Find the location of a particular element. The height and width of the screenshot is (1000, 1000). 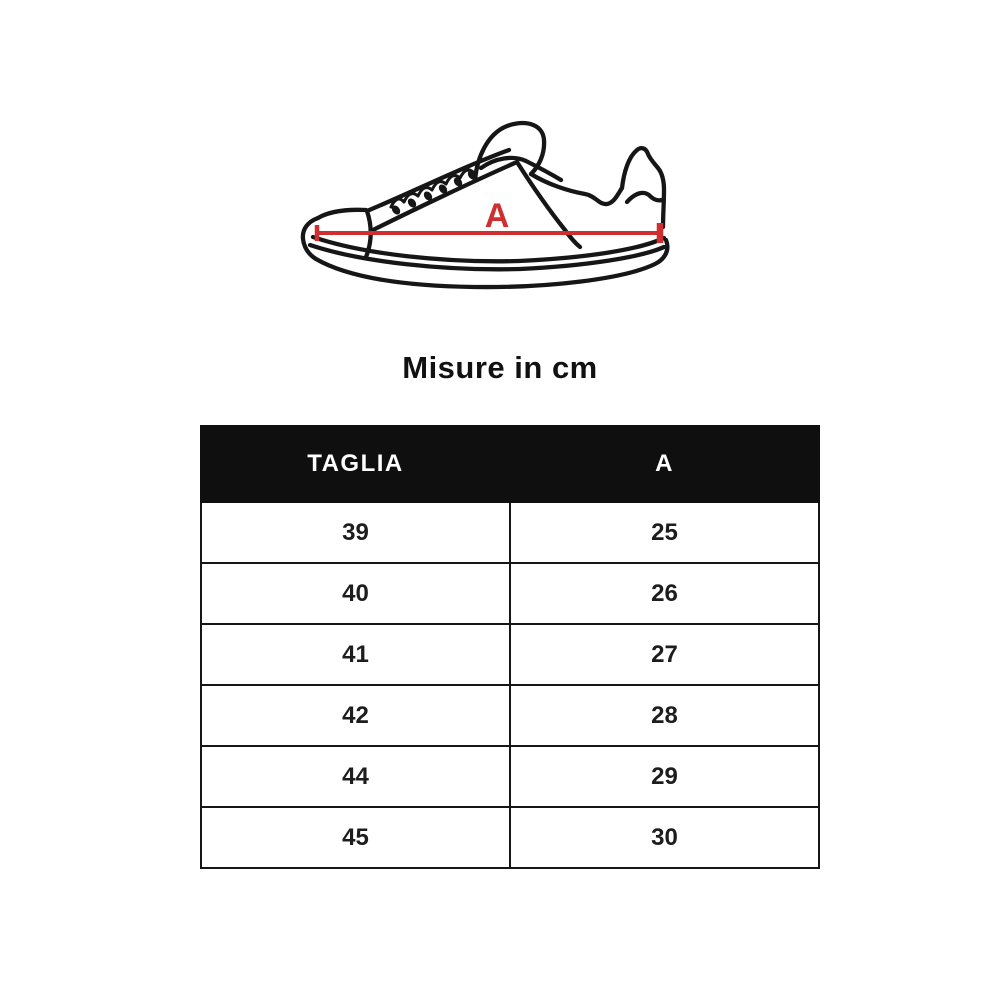

sneaker-illustration: A is located at coordinates (485, 205).